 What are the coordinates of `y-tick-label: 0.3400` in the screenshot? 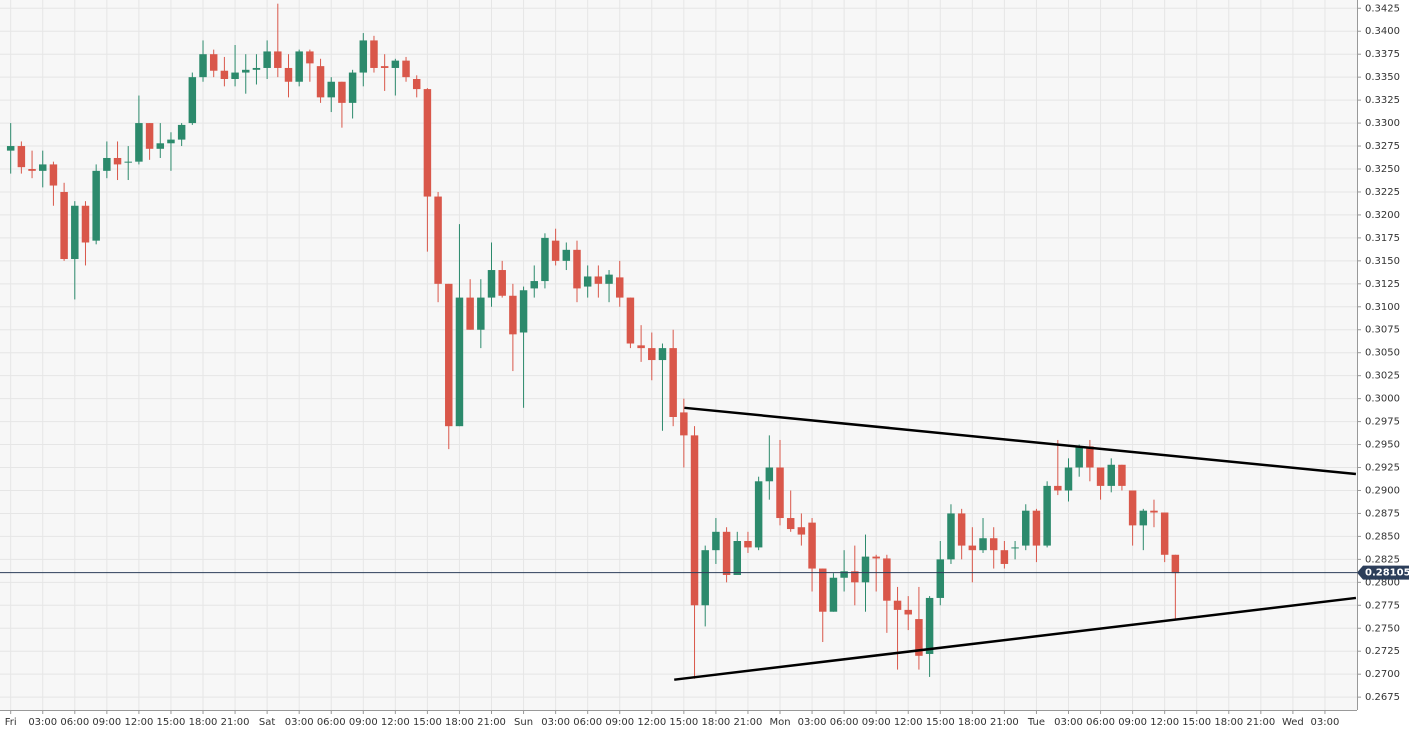 It's located at (1382, 31).